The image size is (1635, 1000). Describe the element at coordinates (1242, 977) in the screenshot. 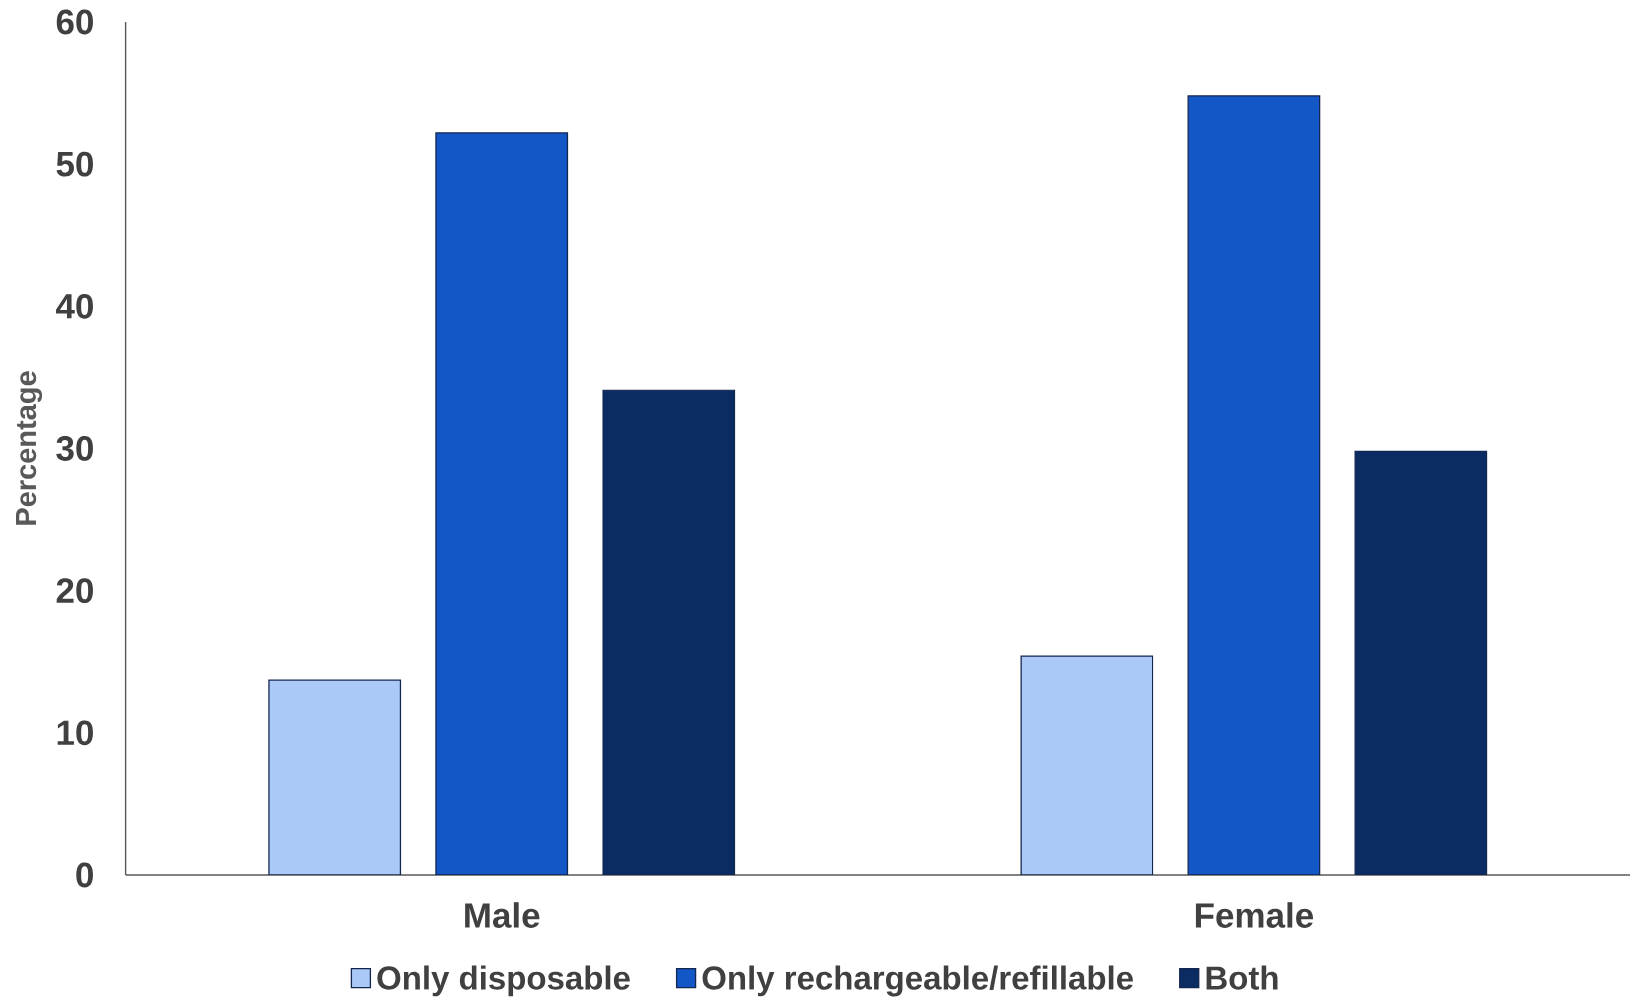

I see `legend-label: Both` at that location.